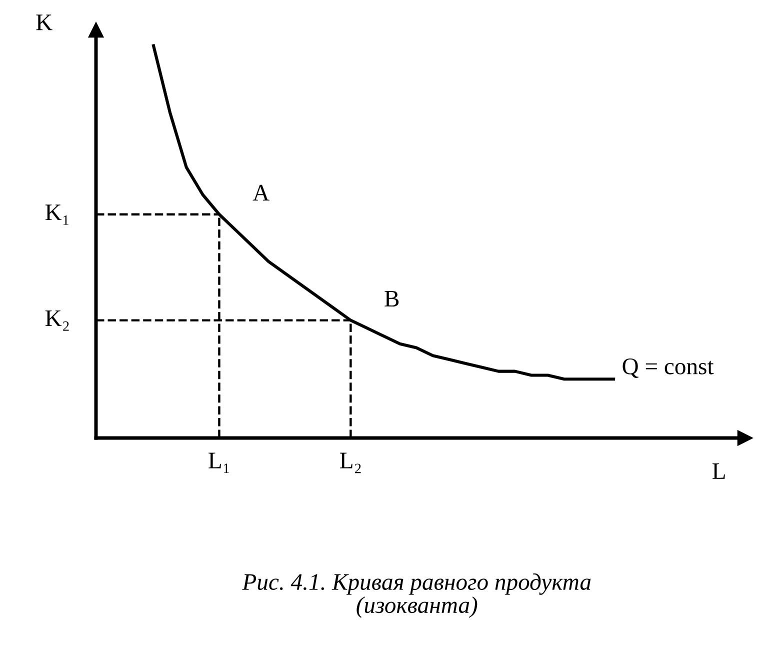 The height and width of the screenshot is (647, 772). Describe the element at coordinates (416, 595) in the screenshot. I see `text: Рис. 4.1. Кривая равного продукта (изокванта)` at that location.